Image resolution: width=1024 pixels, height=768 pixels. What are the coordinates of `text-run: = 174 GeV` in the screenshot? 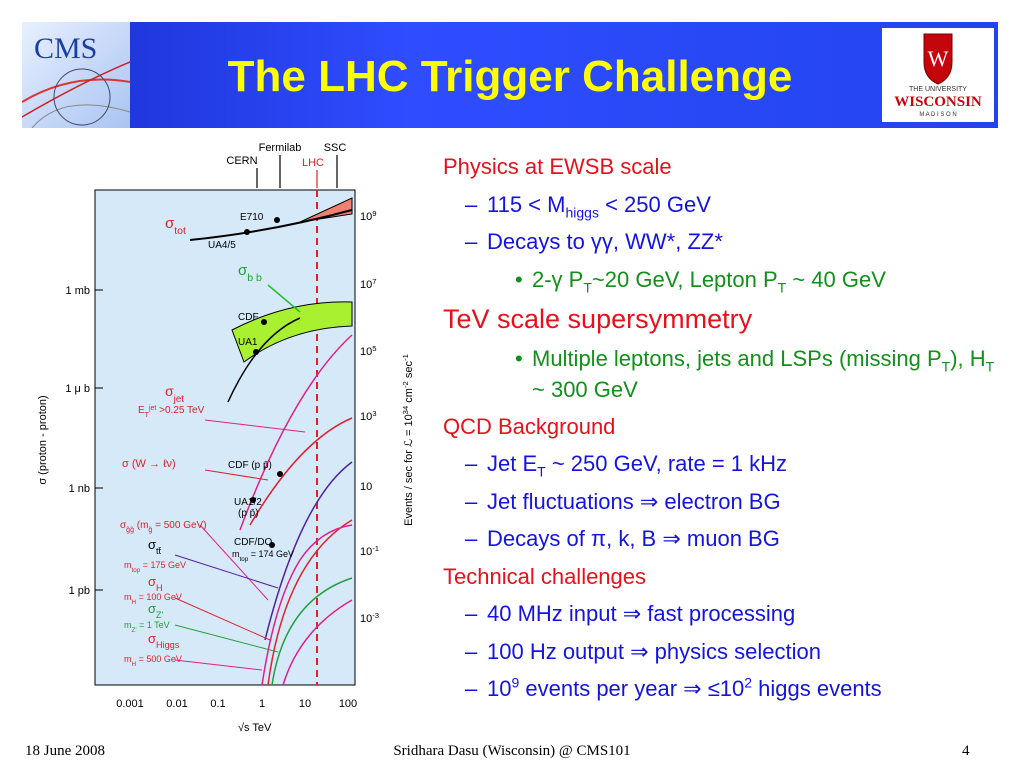 It's located at (271, 554).